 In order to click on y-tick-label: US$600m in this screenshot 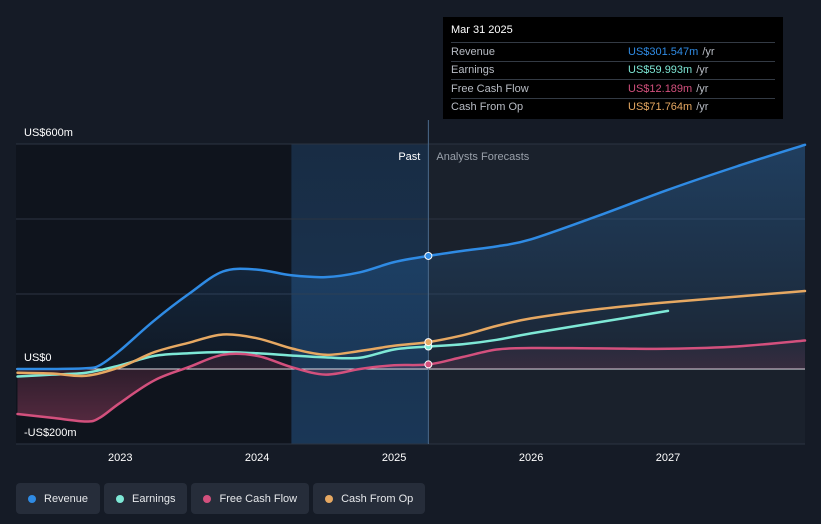, I will do `click(48, 133)`.